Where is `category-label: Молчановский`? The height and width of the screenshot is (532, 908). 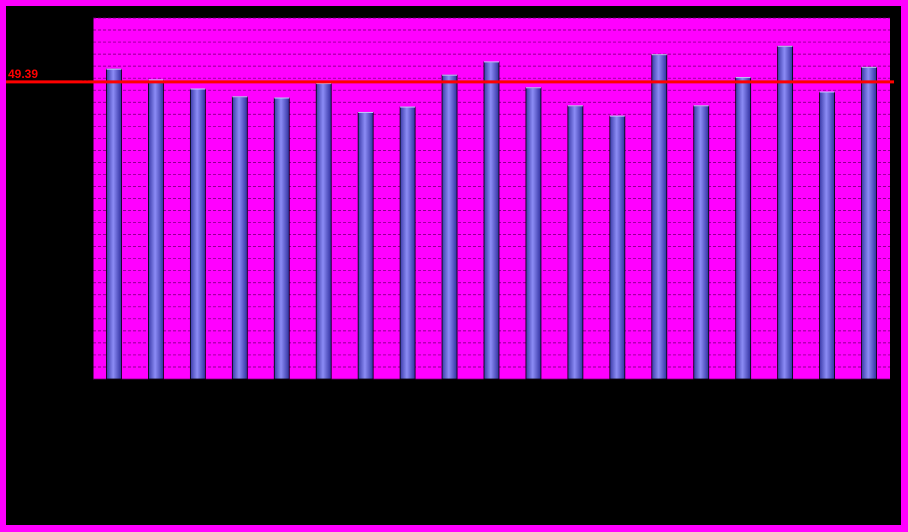
category-label: Молчановский is located at coordinates (451, 432).